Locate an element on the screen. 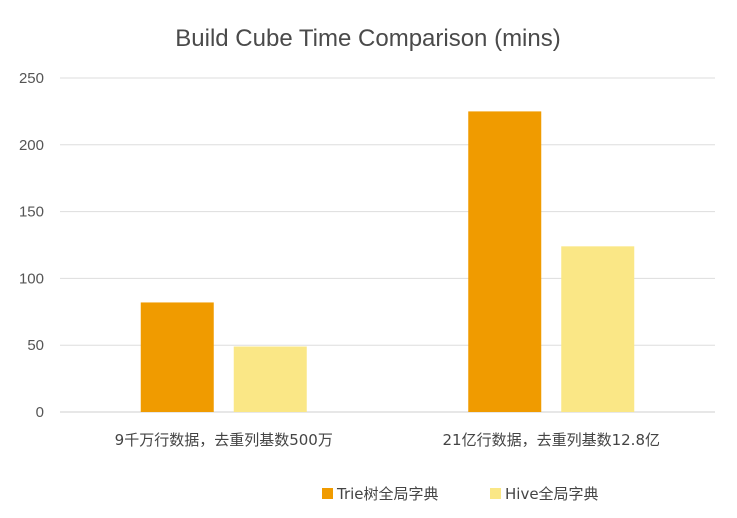 The image size is (737, 518). x-axis-category-labels: 9千万行数据，去重列基数500万 21亿行数据，去重列基数12.8亿 is located at coordinates (387, 440).